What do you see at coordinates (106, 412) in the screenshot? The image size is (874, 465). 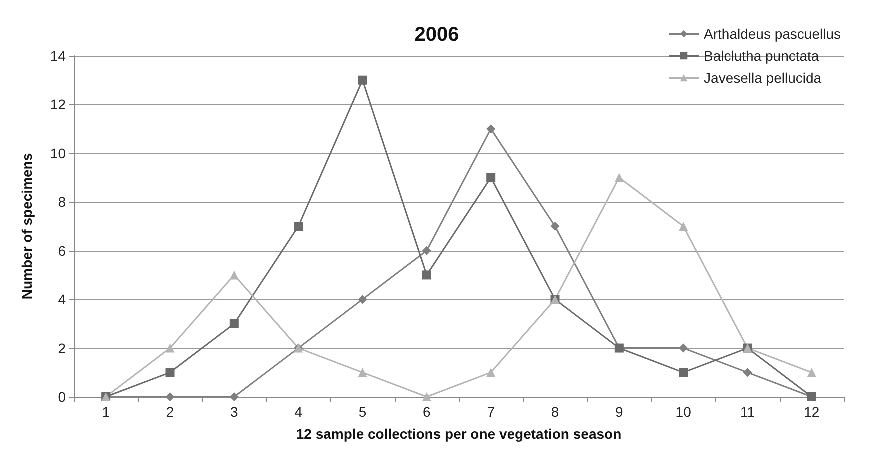 I see `x-tick-label: 1` at bounding box center [106, 412].